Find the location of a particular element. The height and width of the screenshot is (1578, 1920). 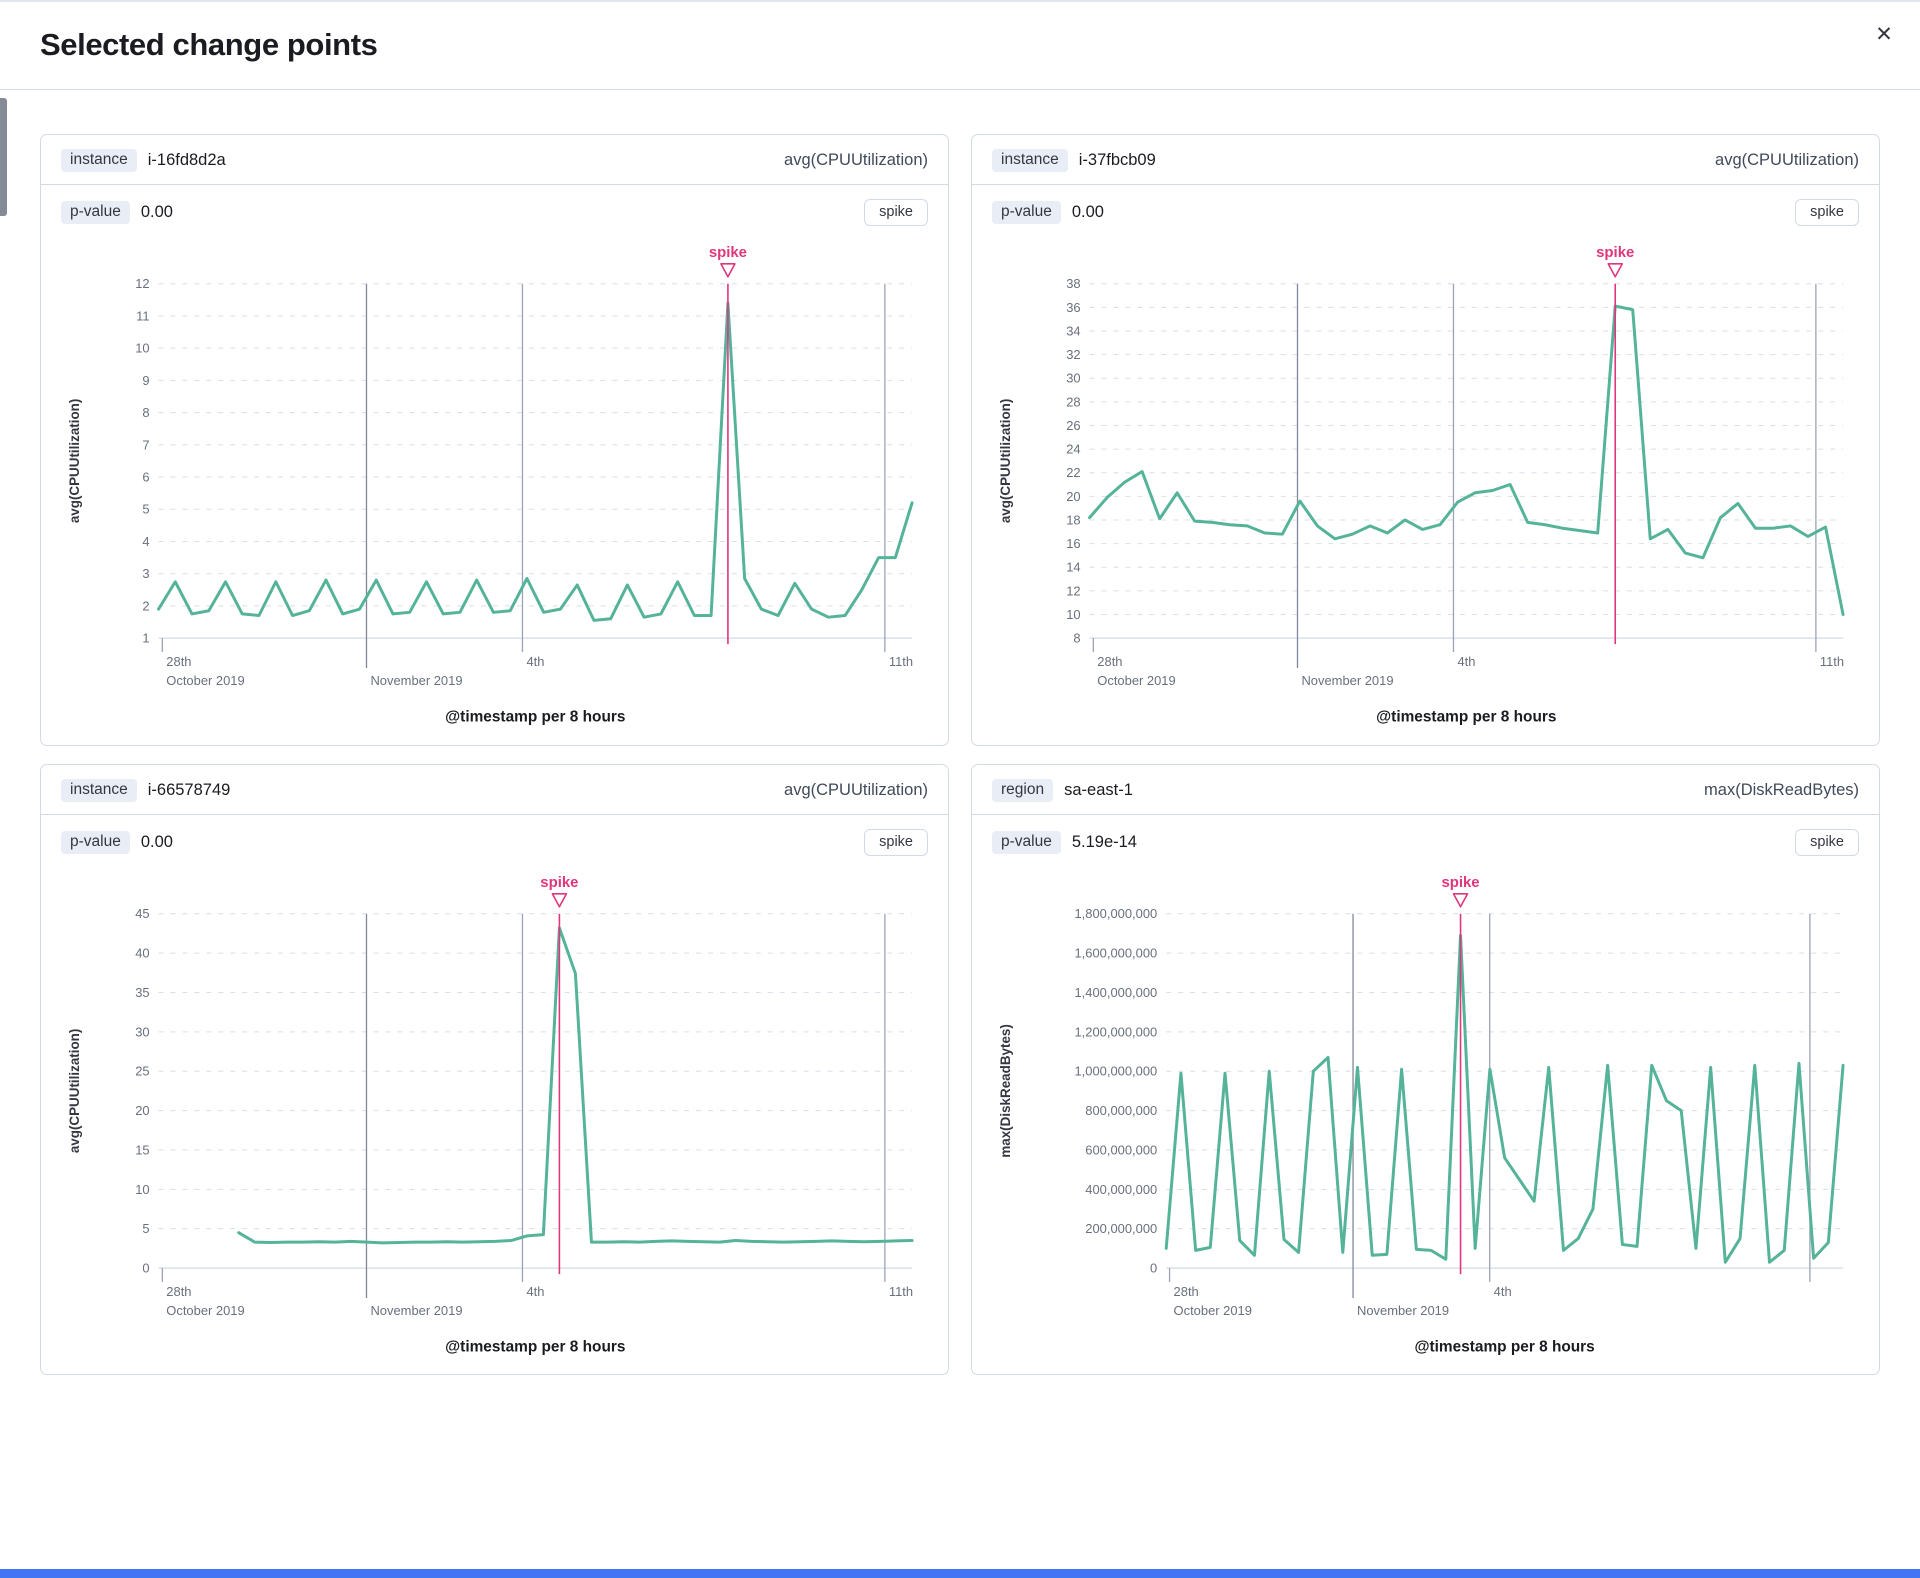

svg-text: 11 is located at coordinates (142, 315).